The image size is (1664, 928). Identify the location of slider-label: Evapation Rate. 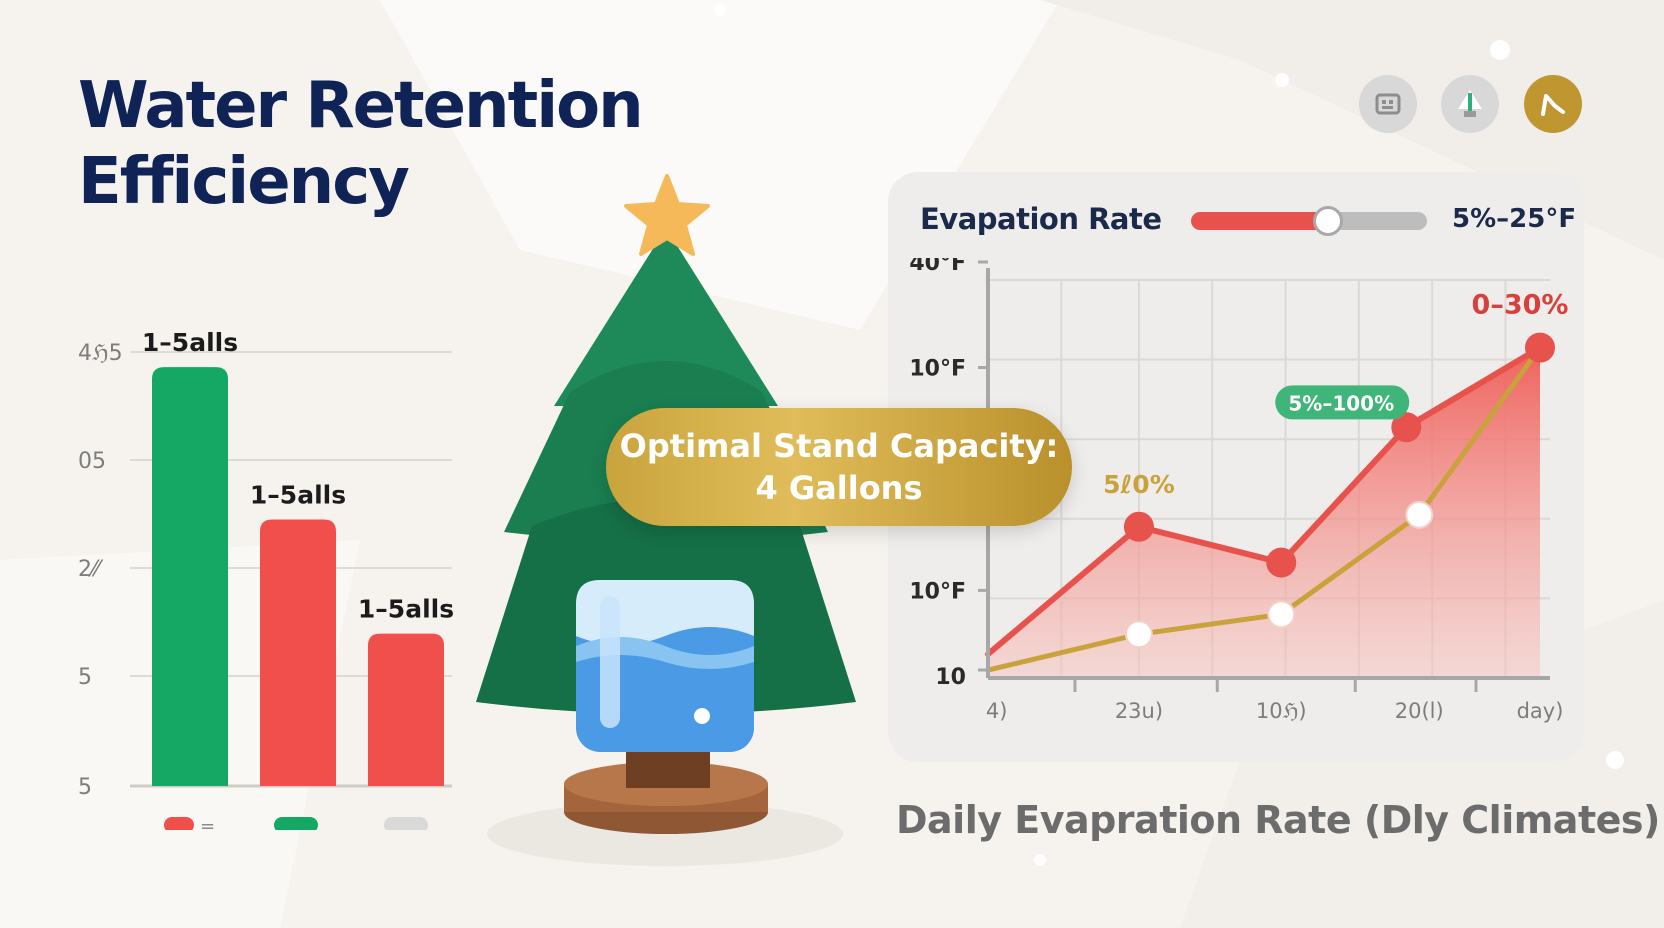
(1041, 219).